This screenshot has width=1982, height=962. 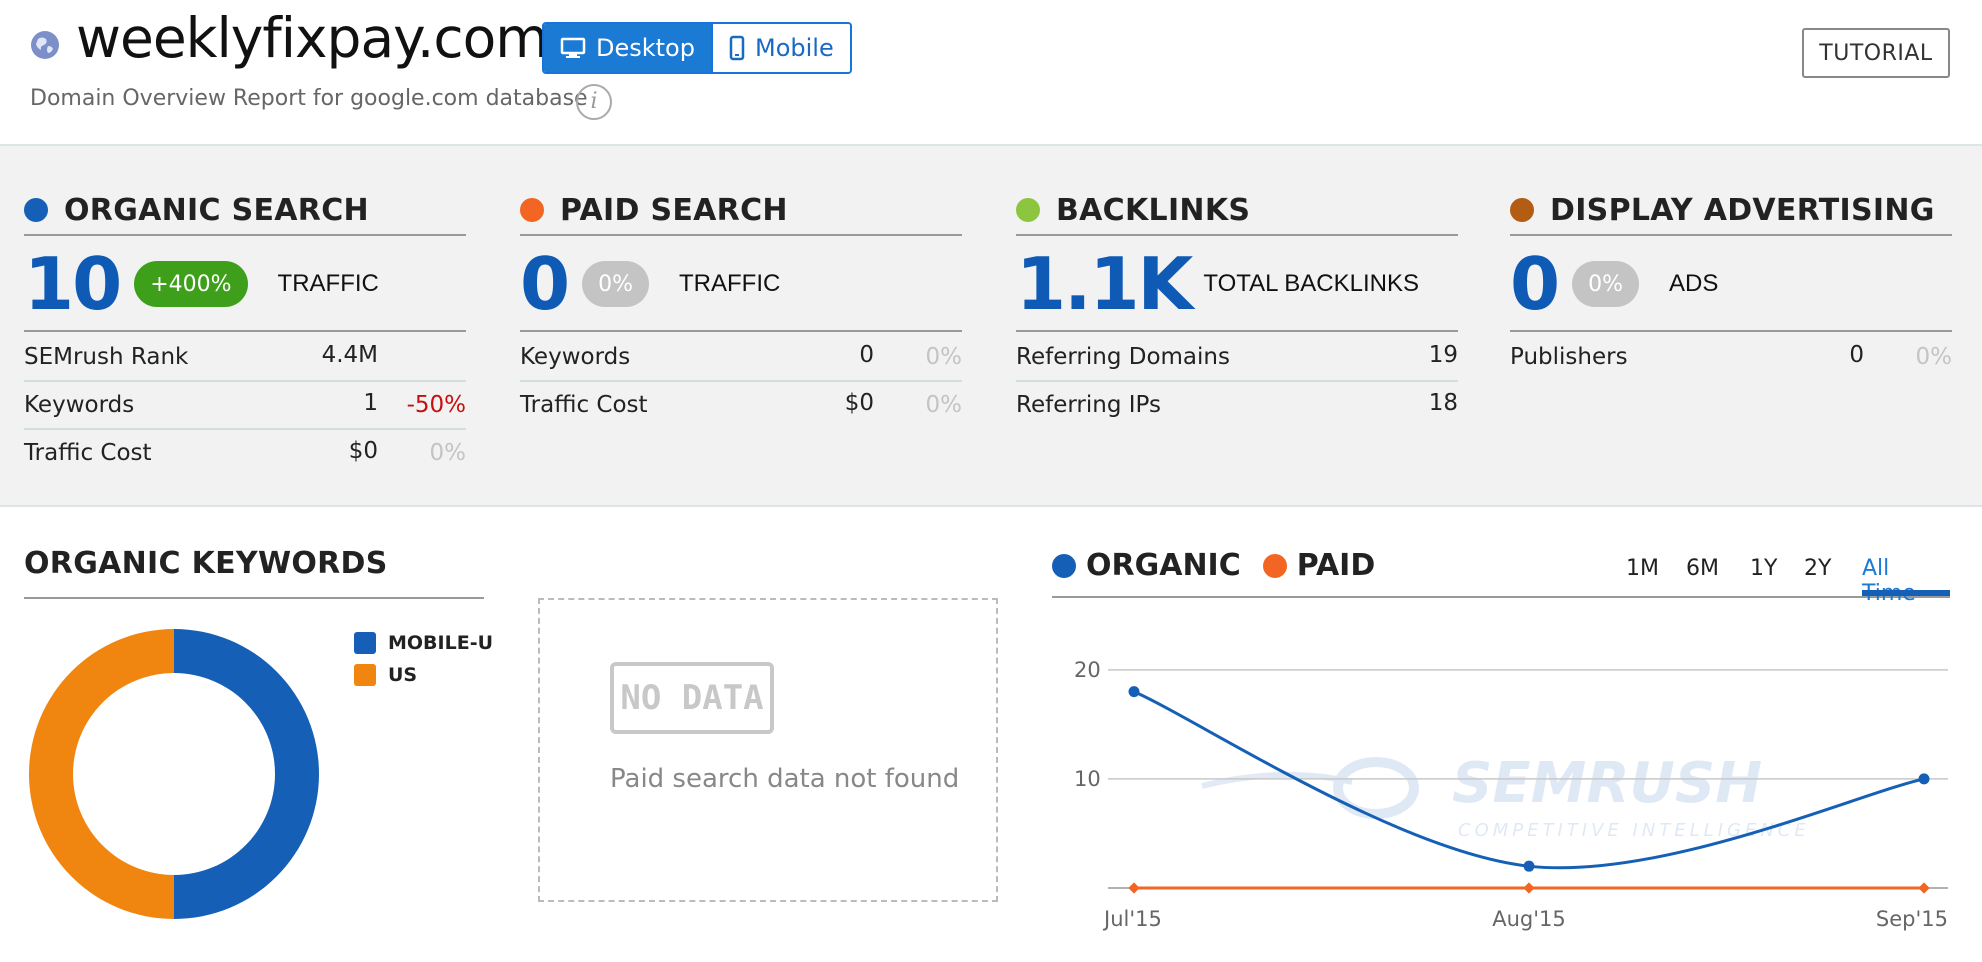 What do you see at coordinates (245, 406) in the screenshot?
I see `organic-keywords-row: Keywords 1 -50%` at bounding box center [245, 406].